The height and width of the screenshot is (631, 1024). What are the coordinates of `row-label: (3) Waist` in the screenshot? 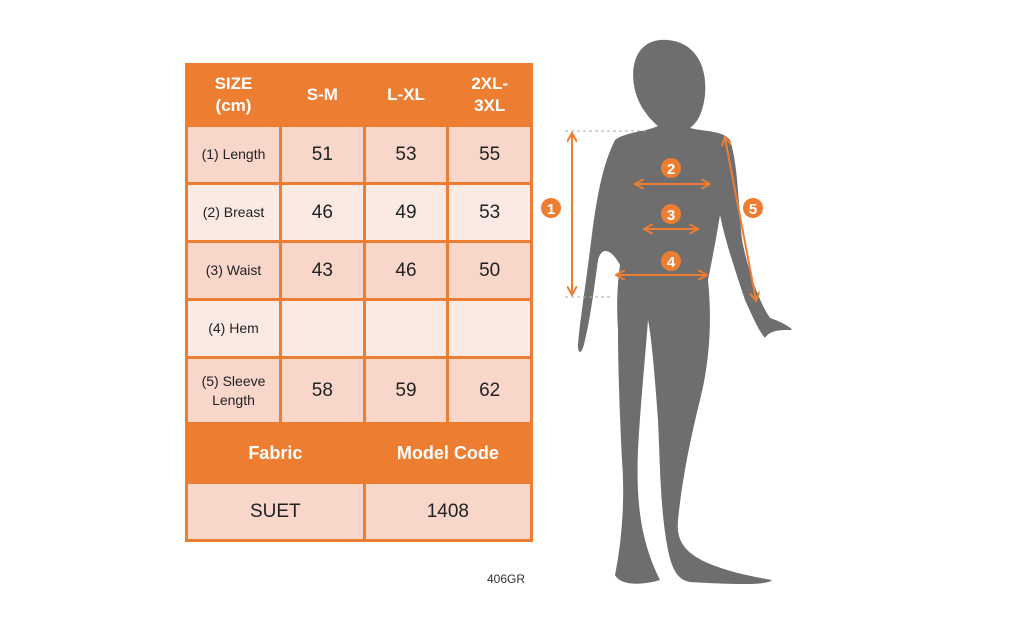 It's located at (233, 270).